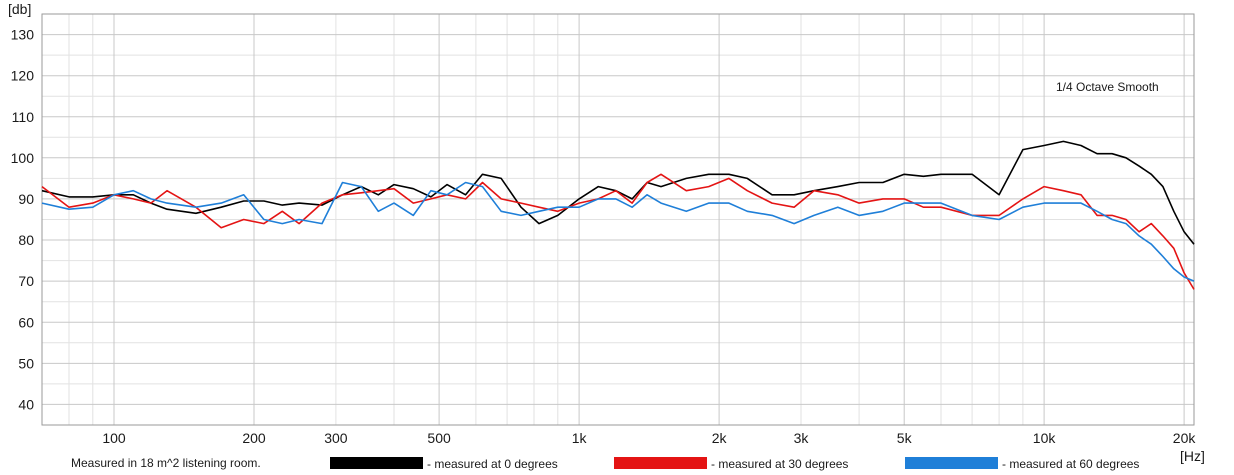 The width and height of the screenshot is (1234, 475). What do you see at coordinates (492, 464) in the screenshot?
I see `legend-label-0-degrees: - measured at 0 degrees` at bounding box center [492, 464].